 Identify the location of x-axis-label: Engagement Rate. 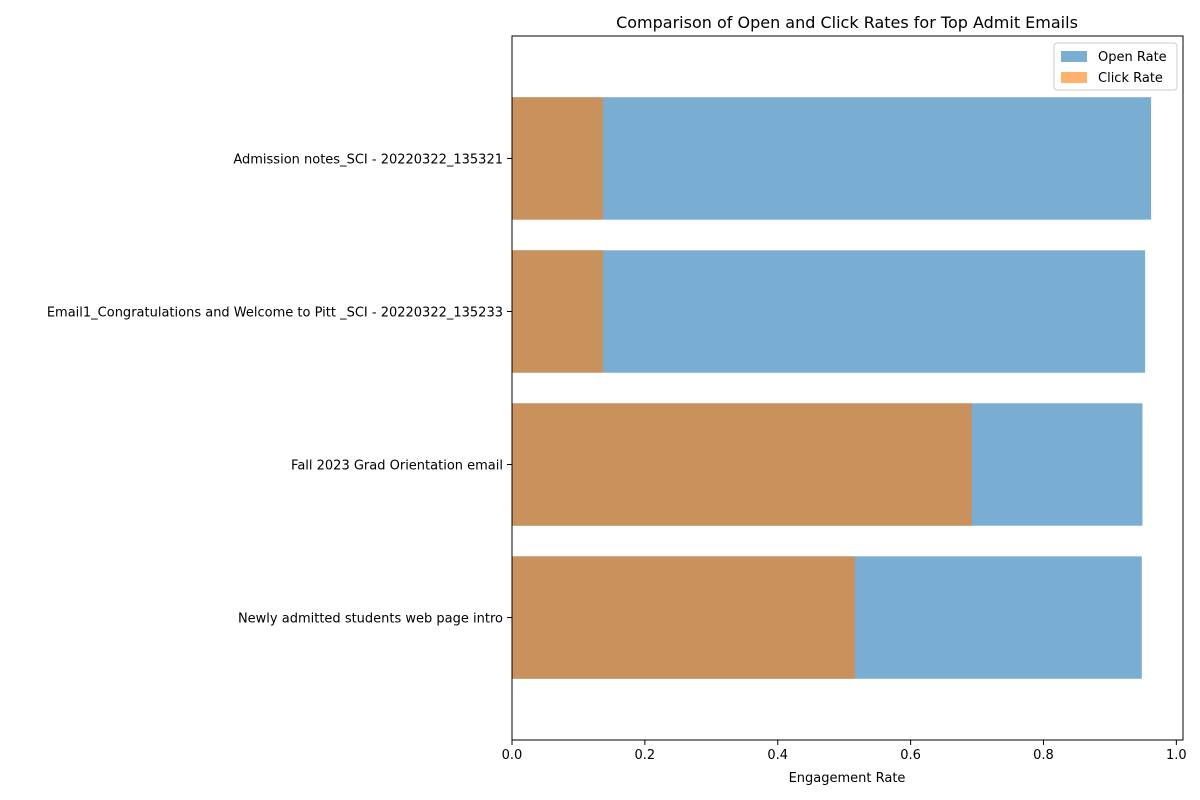
(847, 778).